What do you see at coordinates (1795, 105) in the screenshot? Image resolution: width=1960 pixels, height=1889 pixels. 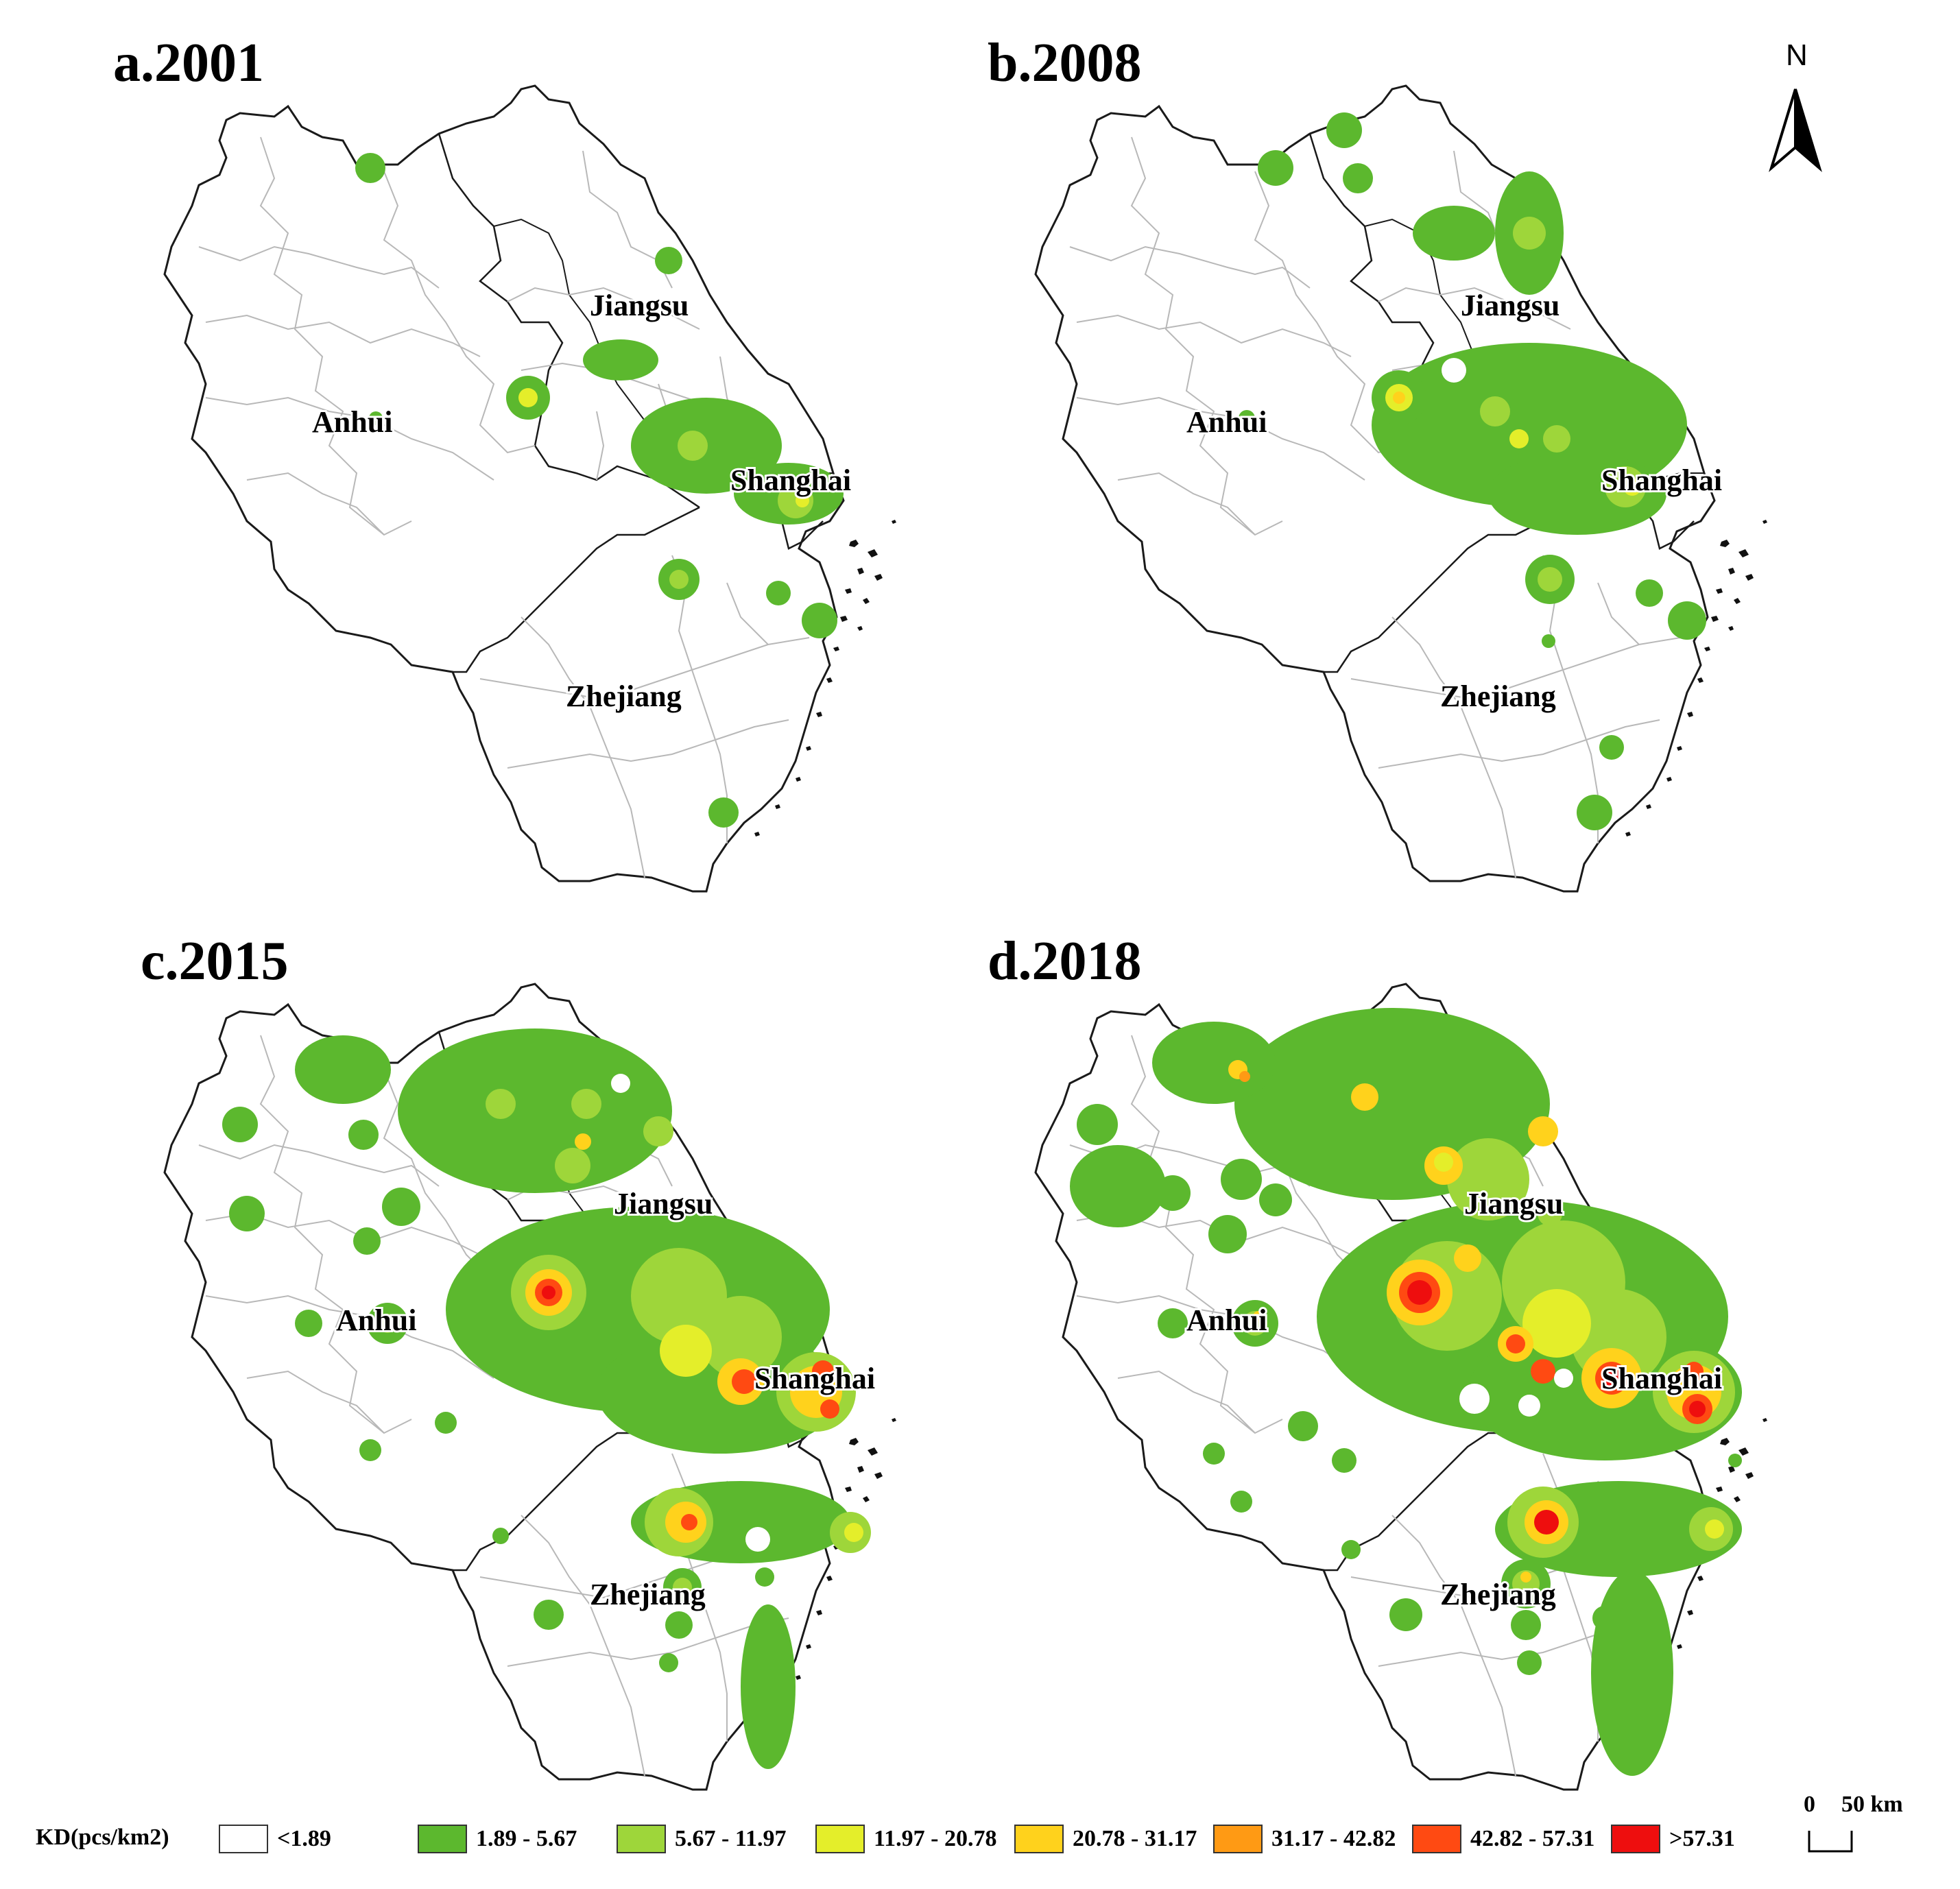 I see `north-arrow-icon: N` at bounding box center [1795, 105].